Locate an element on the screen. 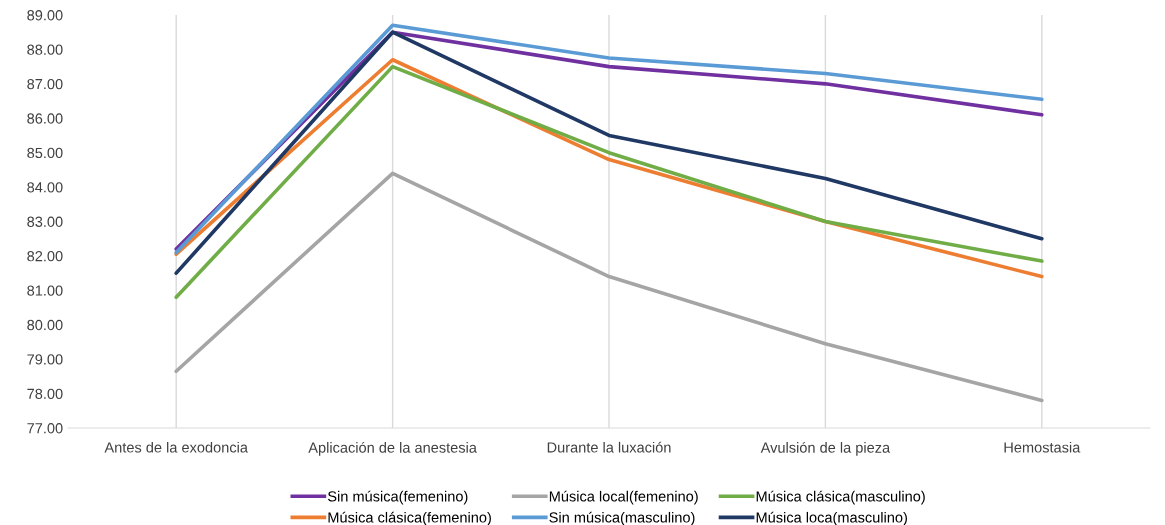 Image resolution: width=1165 pixels, height=525 pixels. y-tick-label: 82.00 is located at coordinates (45, 256).